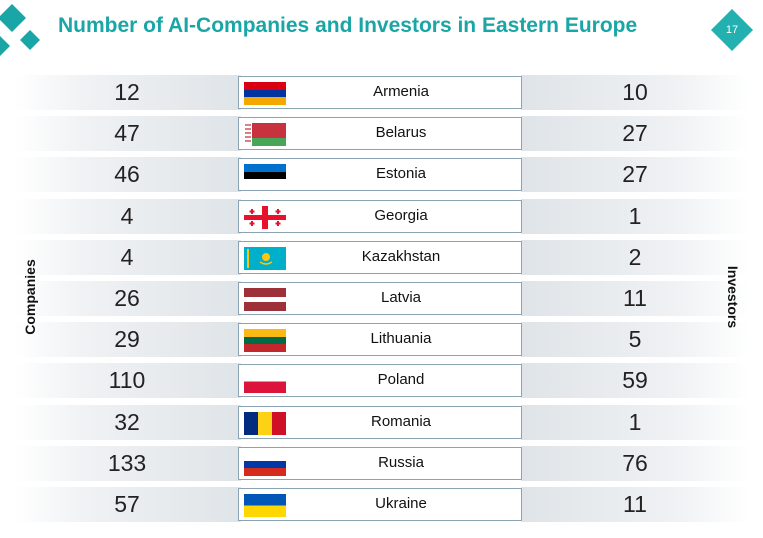  I want to click on country-row: Russia, so click(380, 463).